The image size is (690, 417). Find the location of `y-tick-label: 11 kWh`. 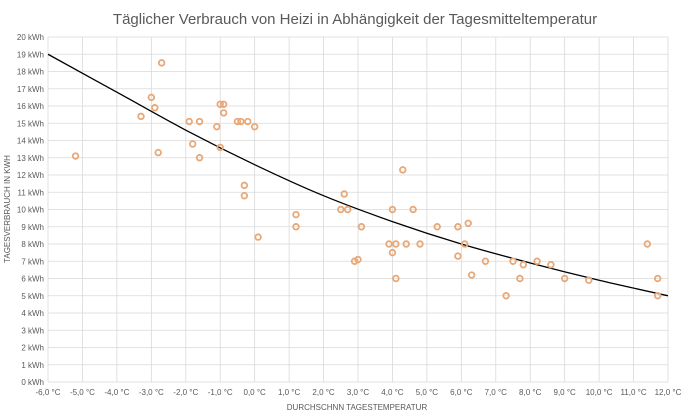

y-tick-label: 11 kWh is located at coordinates (30, 192).